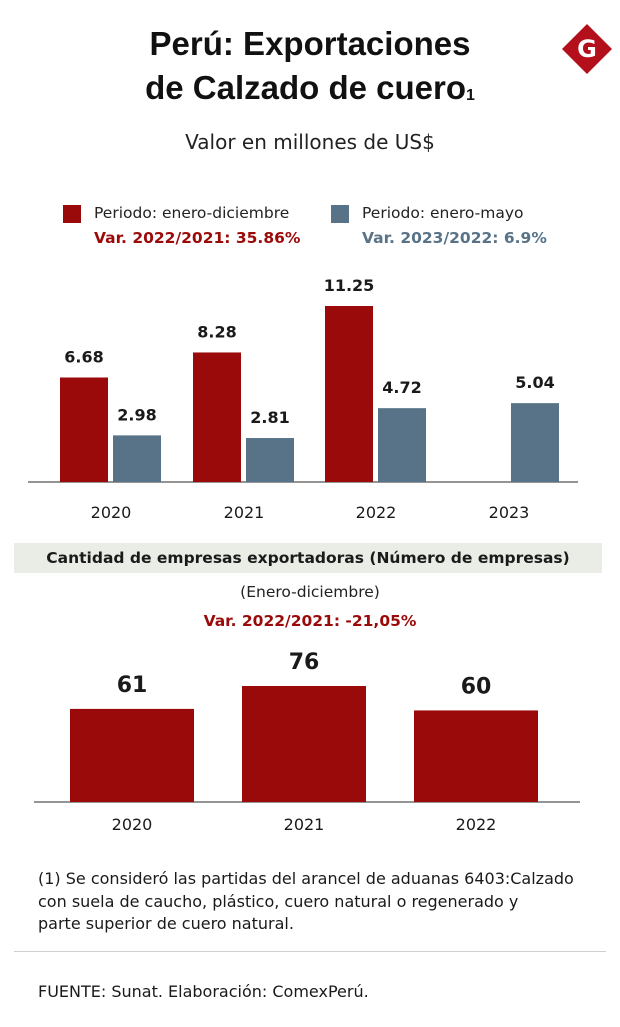 Image resolution: width=620 pixels, height=1027 pixels. What do you see at coordinates (270, 460) in the screenshot?
I see `bar-ene-may-2021` at bounding box center [270, 460].